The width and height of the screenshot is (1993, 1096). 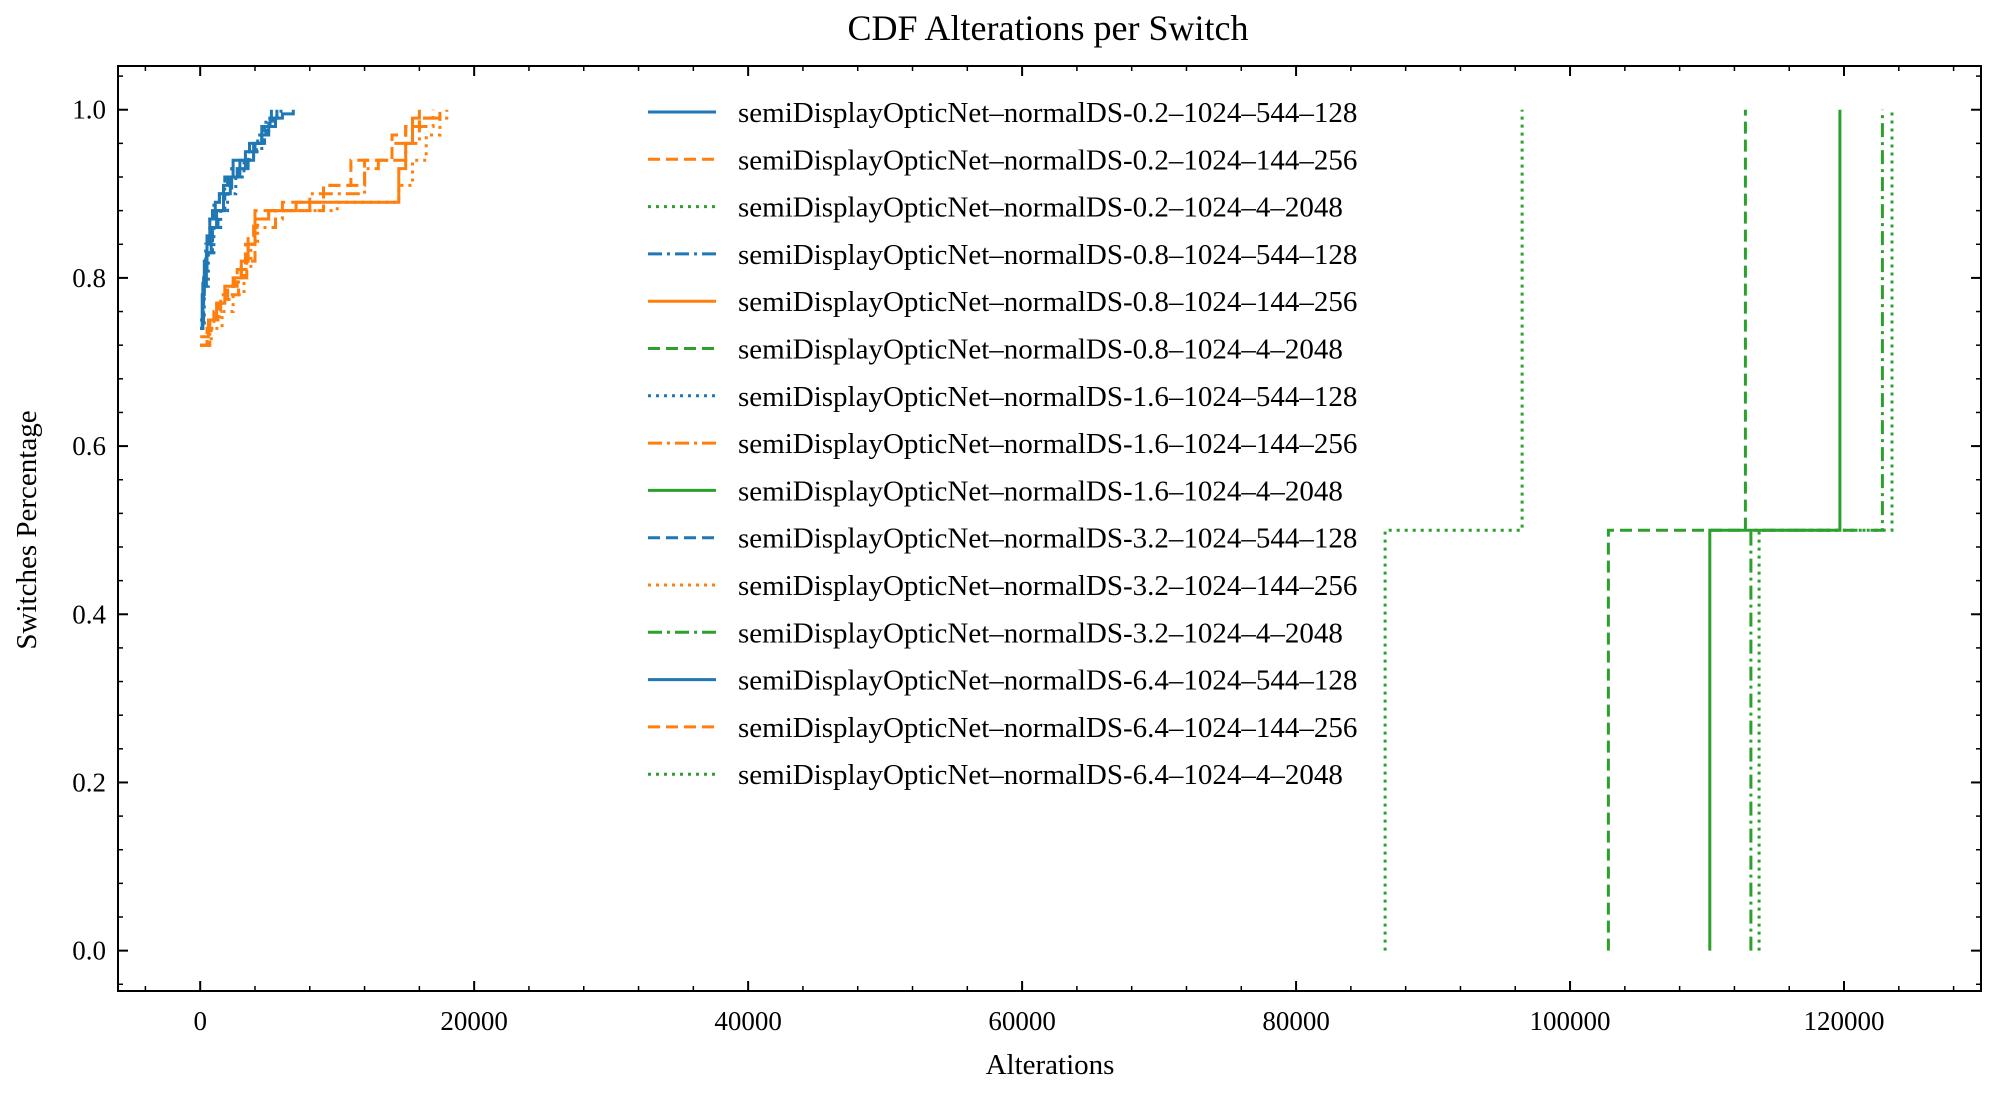 What do you see at coordinates (1048, 28) in the screenshot?
I see `chart-title: CDF Alterations per Switch` at bounding box center [1048, 28].